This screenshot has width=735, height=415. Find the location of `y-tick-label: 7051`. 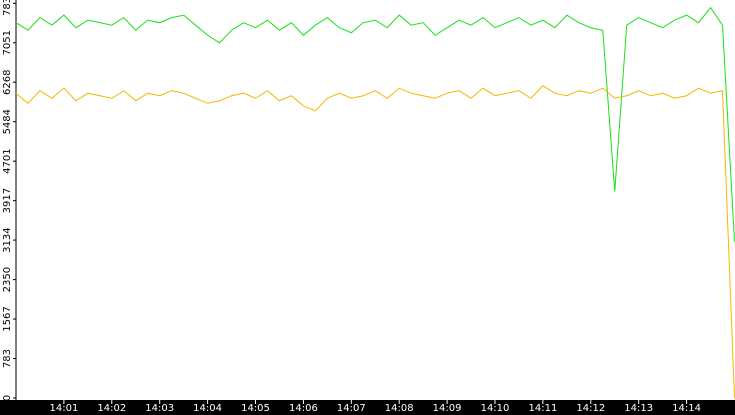

y-tick-label: 7051 is located at coordinates (7, 42).